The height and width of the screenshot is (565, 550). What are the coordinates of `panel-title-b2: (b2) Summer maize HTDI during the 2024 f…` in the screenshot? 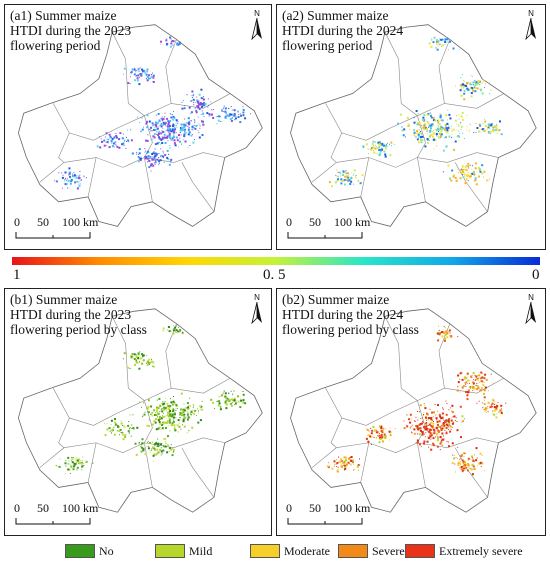 It's located at (350, 314).